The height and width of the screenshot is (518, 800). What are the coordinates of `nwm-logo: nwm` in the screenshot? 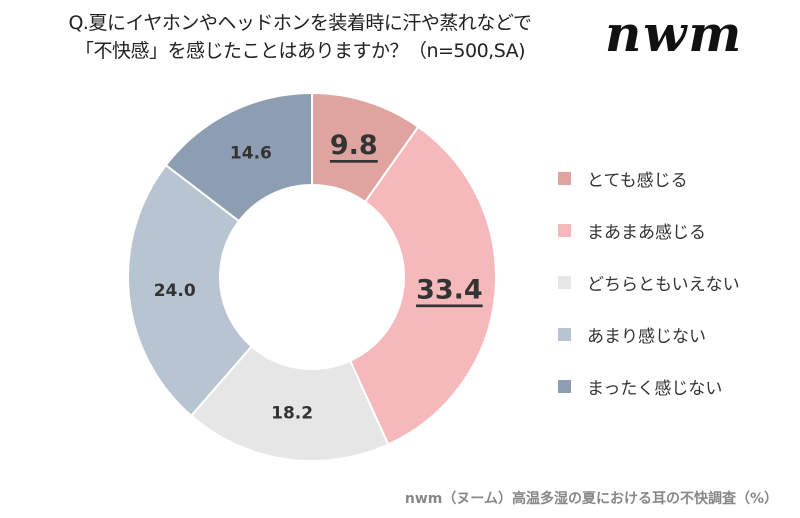 It's located at (674, 33).